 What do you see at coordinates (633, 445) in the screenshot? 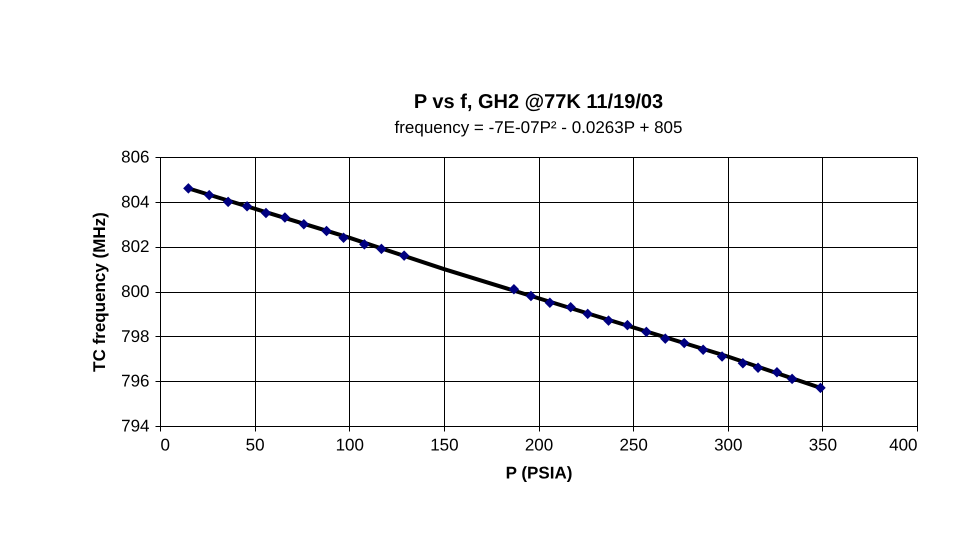
I see `x-tick-label: 250` at bounding box center [633, 445].